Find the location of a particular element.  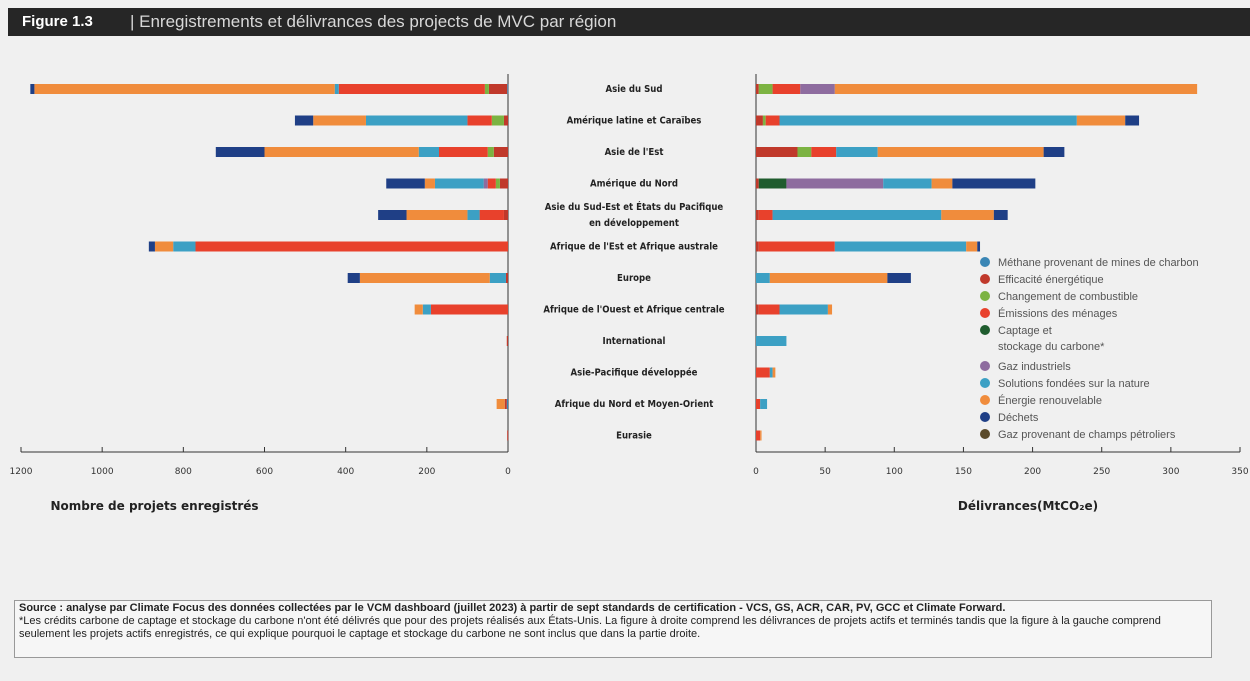

x-tick-label: 50 is located at coordinates (825, 472).